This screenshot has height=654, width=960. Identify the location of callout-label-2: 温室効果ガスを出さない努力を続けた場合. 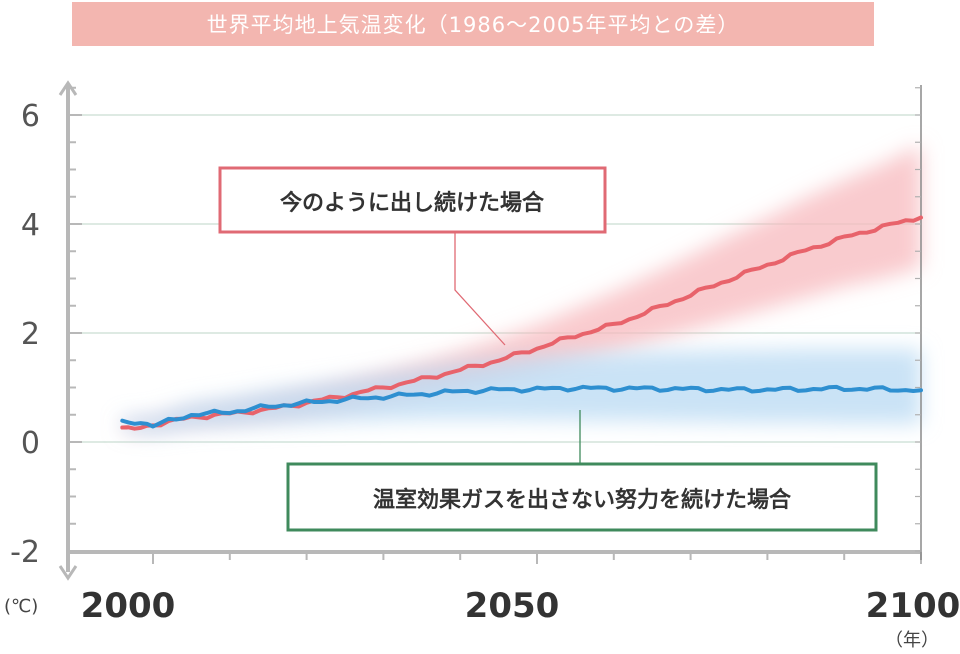
(582, 500).